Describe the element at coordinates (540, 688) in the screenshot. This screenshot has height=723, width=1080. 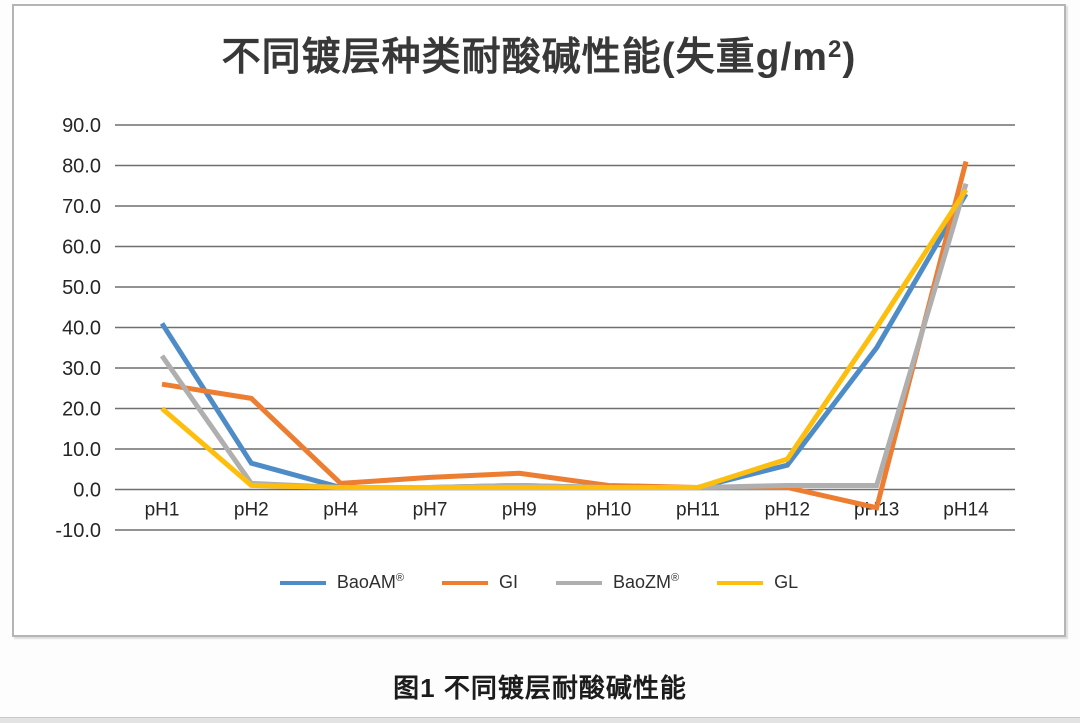
I see `figure-caption: 图1 不同镀层耐酸碱性能` at that location.